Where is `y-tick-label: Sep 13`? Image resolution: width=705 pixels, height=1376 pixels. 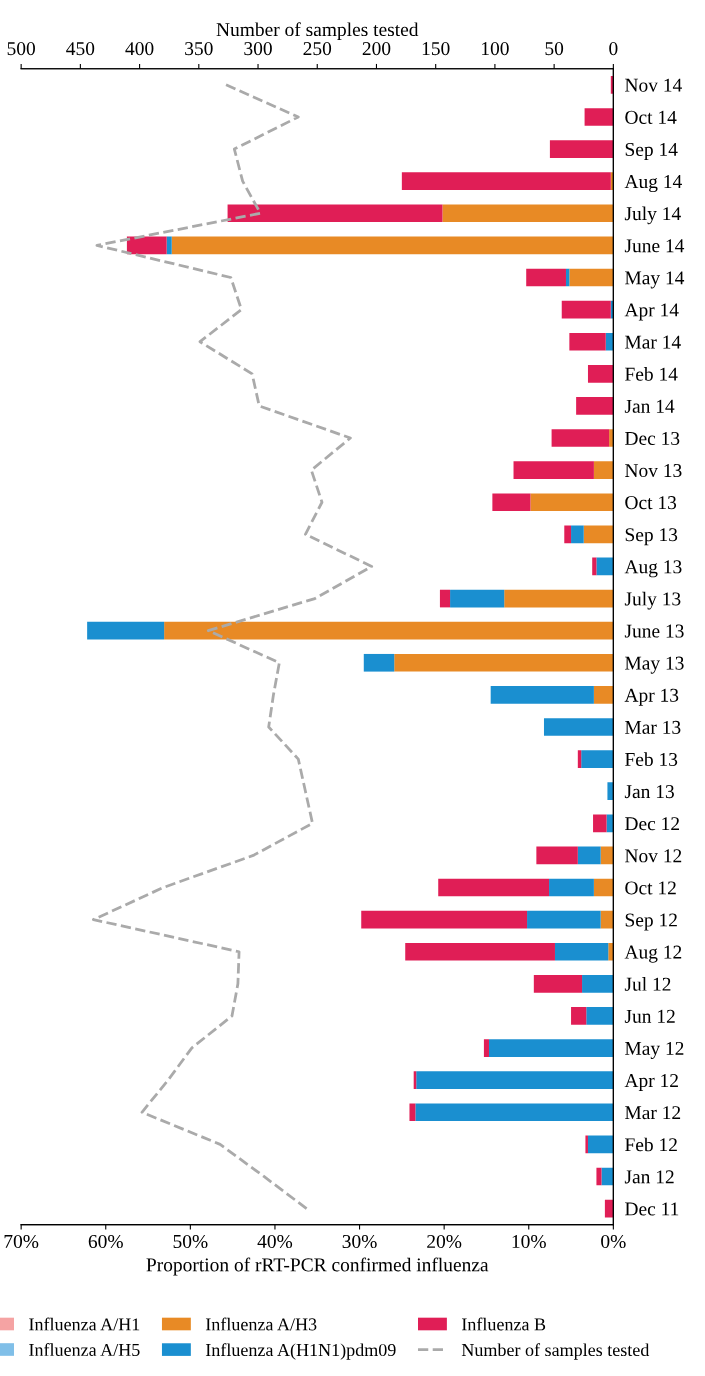
y-tick-label: Sep 13 is located at coordinates (651, 537).